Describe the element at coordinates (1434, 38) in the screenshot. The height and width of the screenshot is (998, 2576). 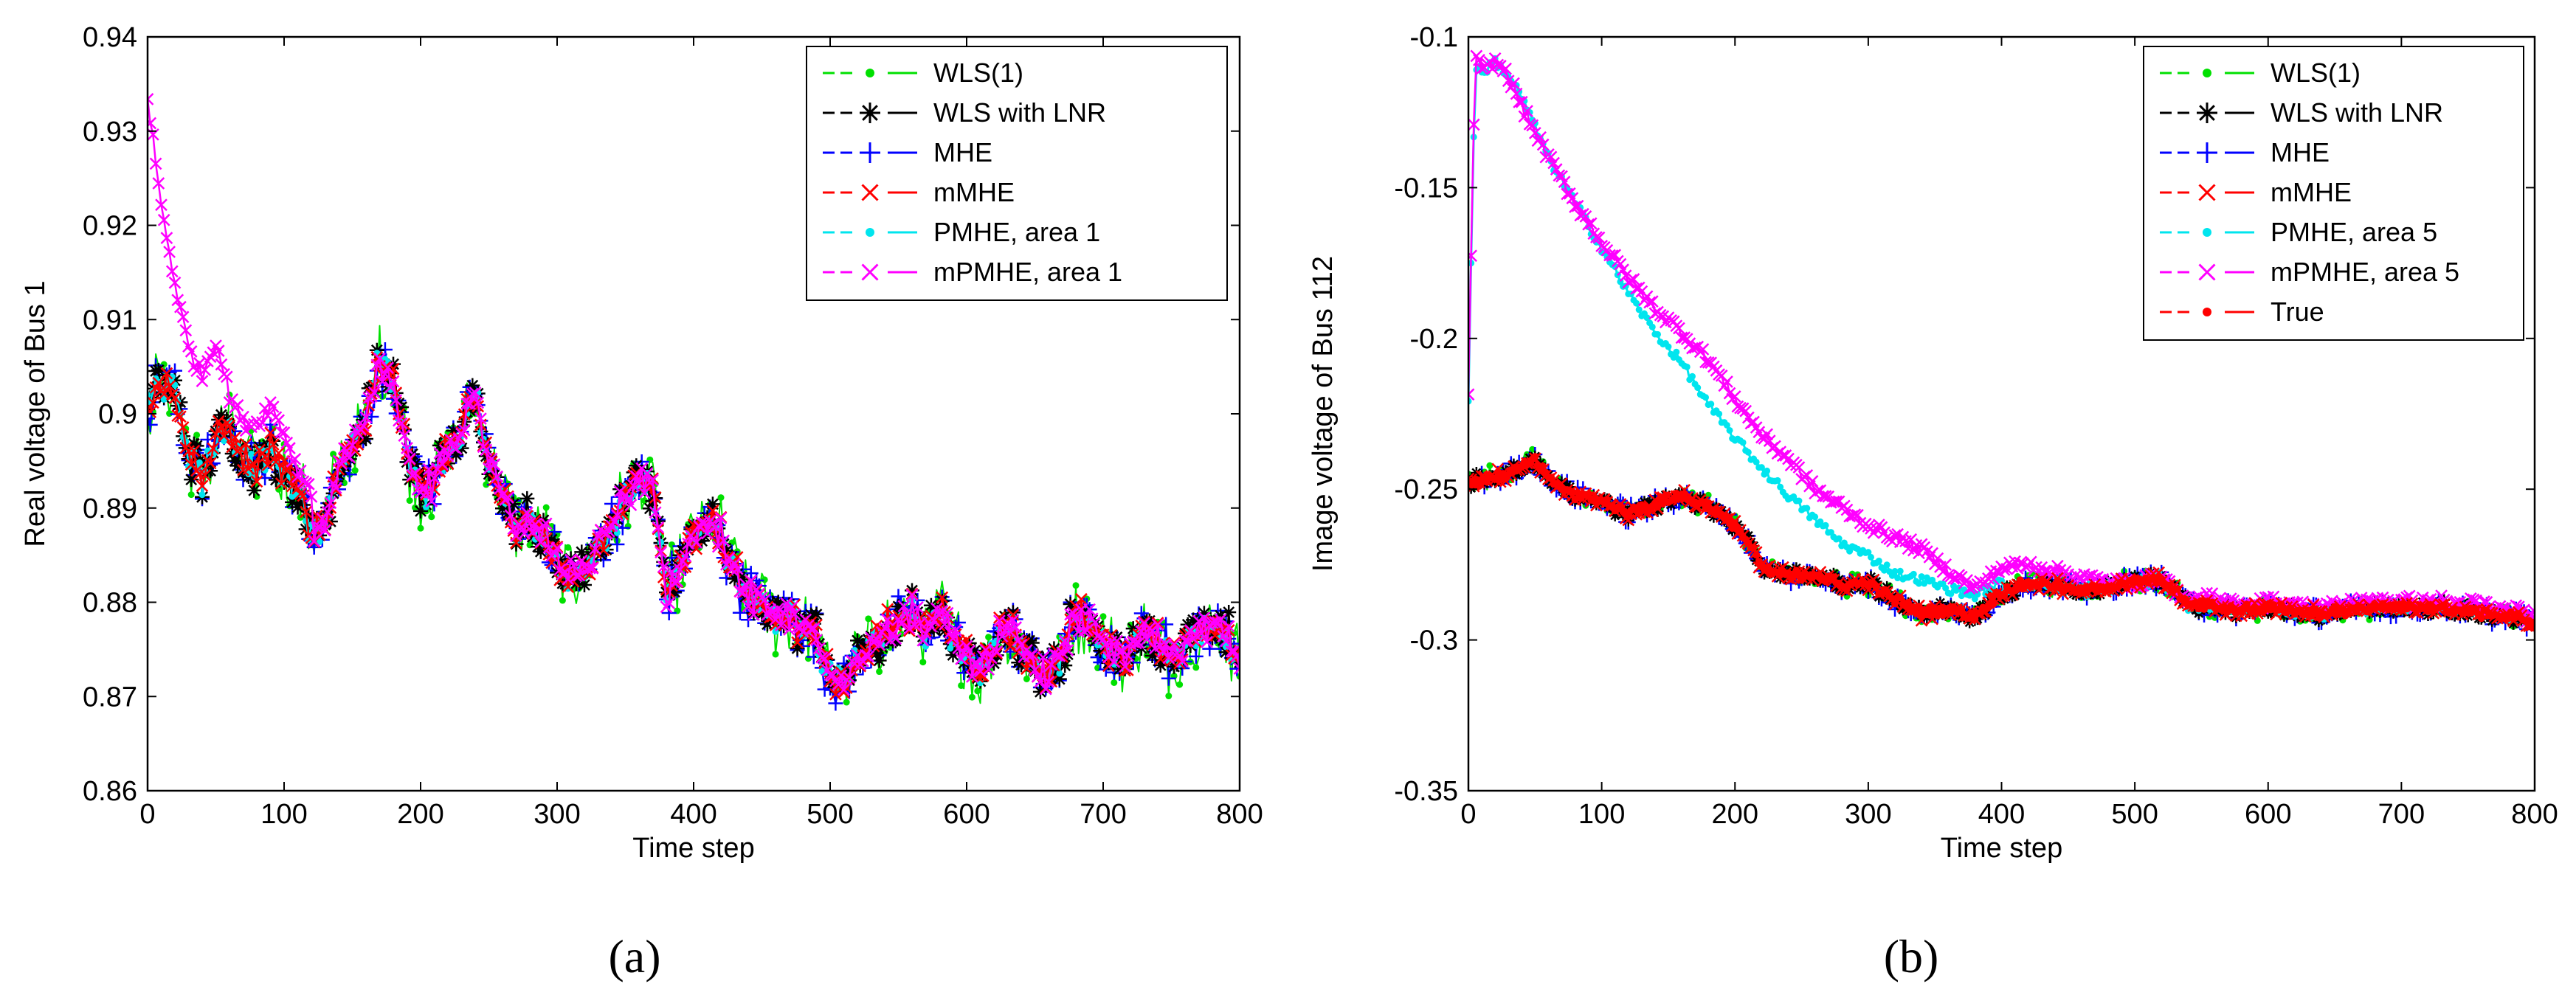
I see `y-tick-label: -0.1` at that location.